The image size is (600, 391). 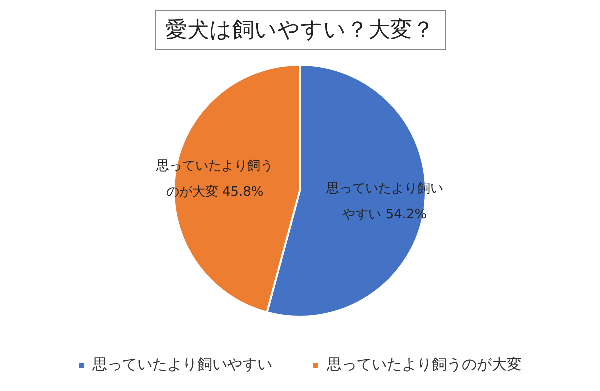 I want to click on legend-label: 思っていたより飼うのが大変, so click(x=424, y=364).